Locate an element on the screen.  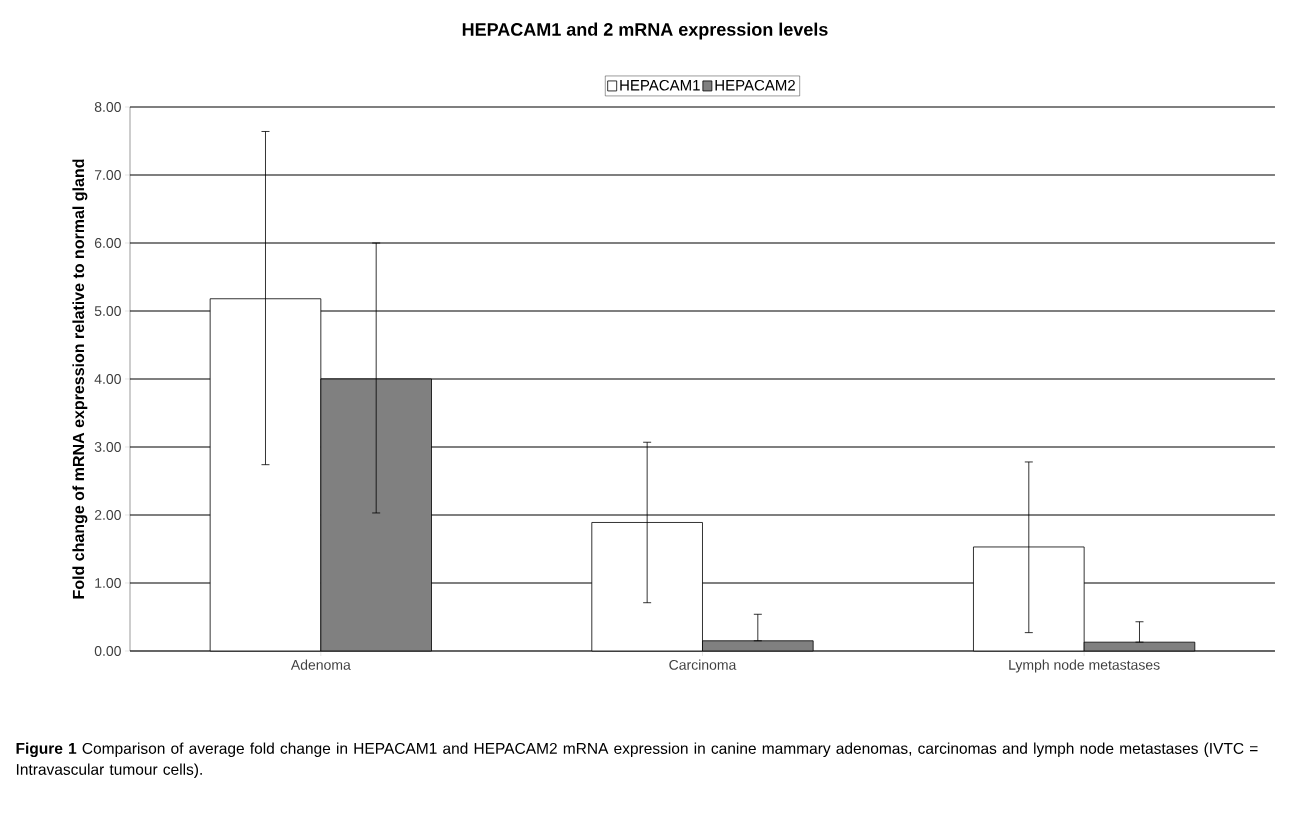
y-tick-label: 8.00 is located at coordinates (107, 107).